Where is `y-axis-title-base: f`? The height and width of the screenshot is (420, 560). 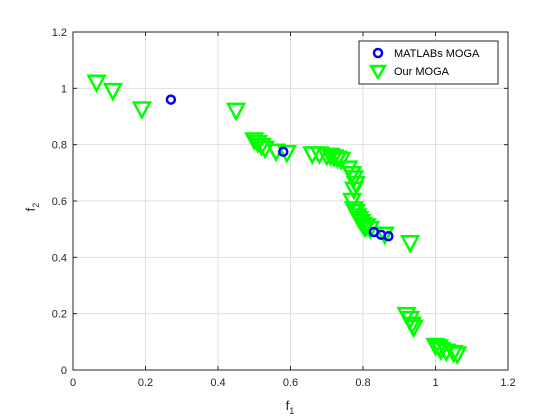
y-axis-title-base: f is located at coordinates (30, 209).